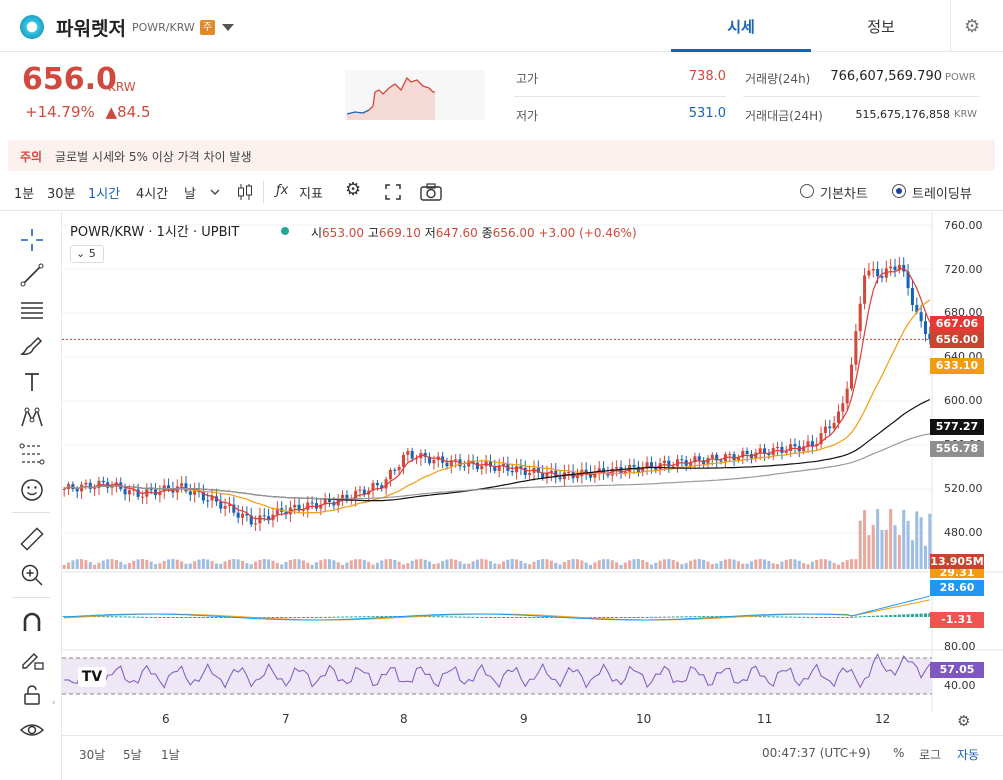 The height and width of the screenshot is (780, 1003). I want to click on interval-1m: 1분, so click(24, 194).